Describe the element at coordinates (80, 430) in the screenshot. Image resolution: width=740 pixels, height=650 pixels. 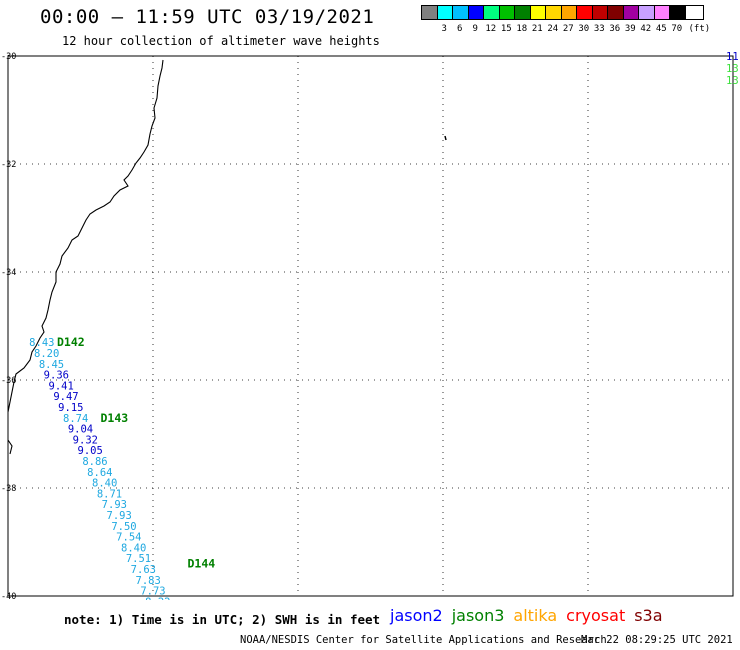
I see `wave-height-value: 9.04` at that location.